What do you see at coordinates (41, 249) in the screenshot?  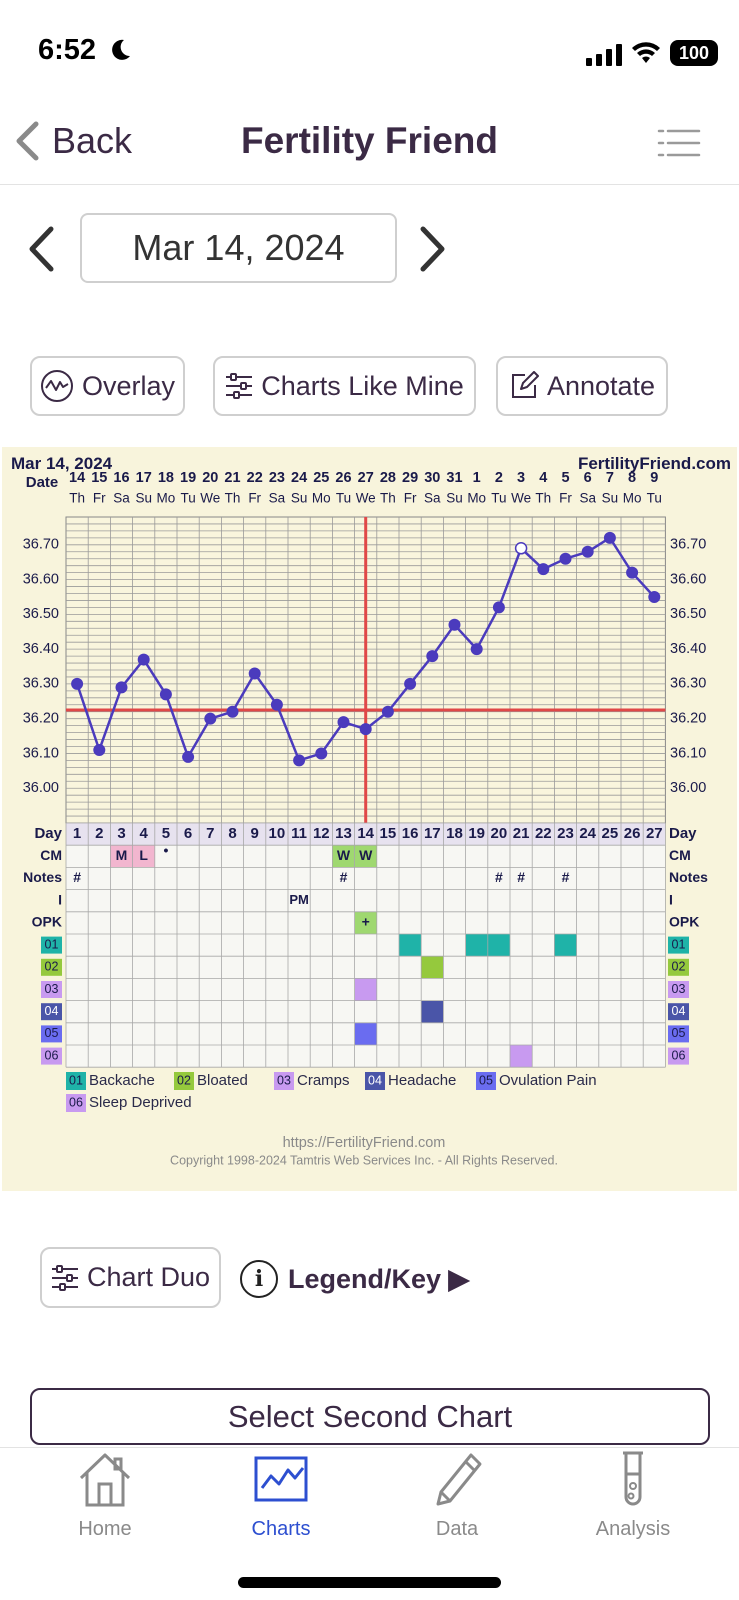 I see `previous-date-button` at bounding box center [41, 249].